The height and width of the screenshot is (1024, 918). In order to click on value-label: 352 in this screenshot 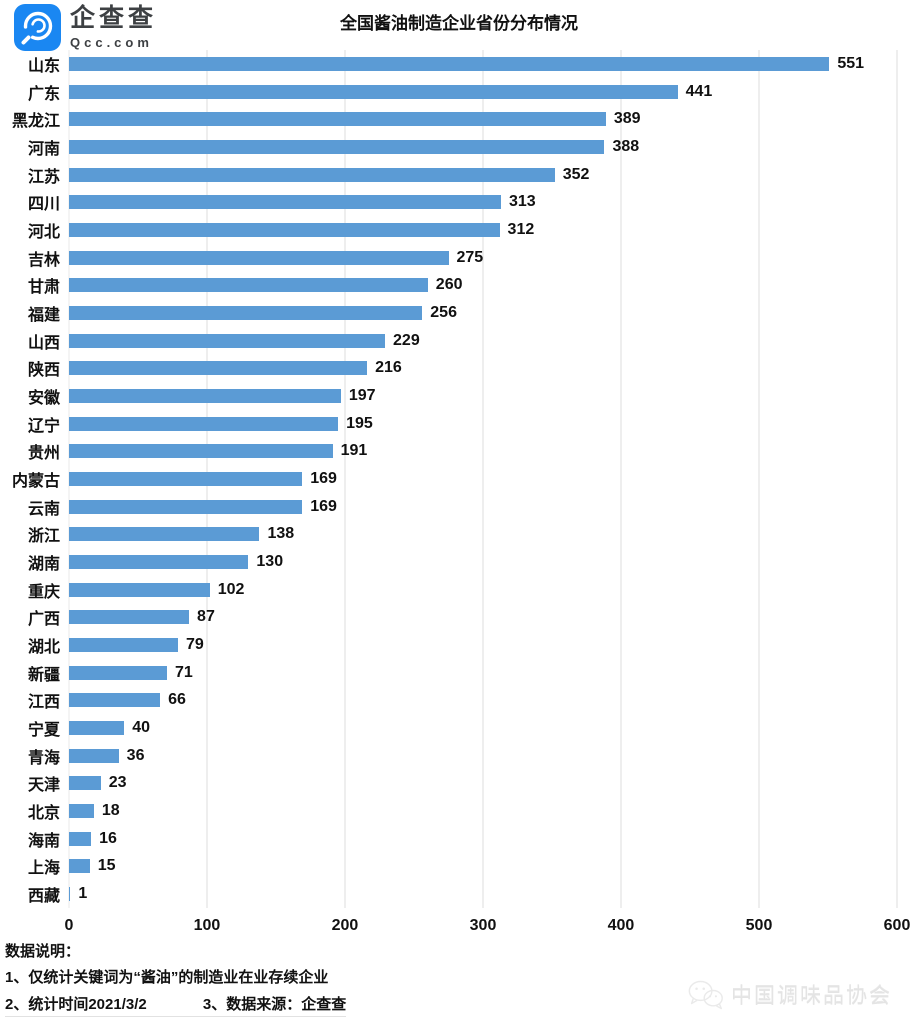, I will do `click(576, 174)`.